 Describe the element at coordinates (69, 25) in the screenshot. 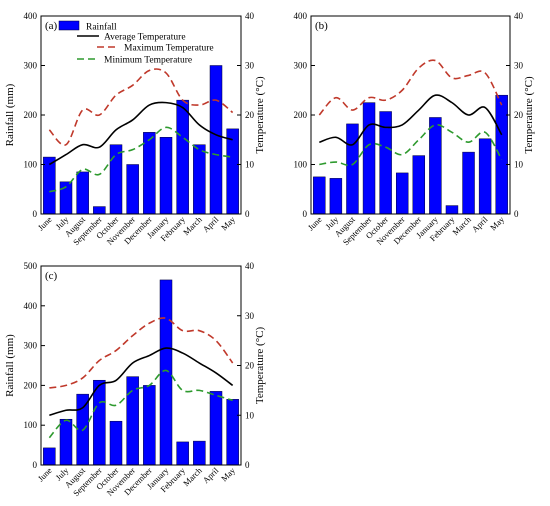

I see `legend-swatch-rainfall` at that location.